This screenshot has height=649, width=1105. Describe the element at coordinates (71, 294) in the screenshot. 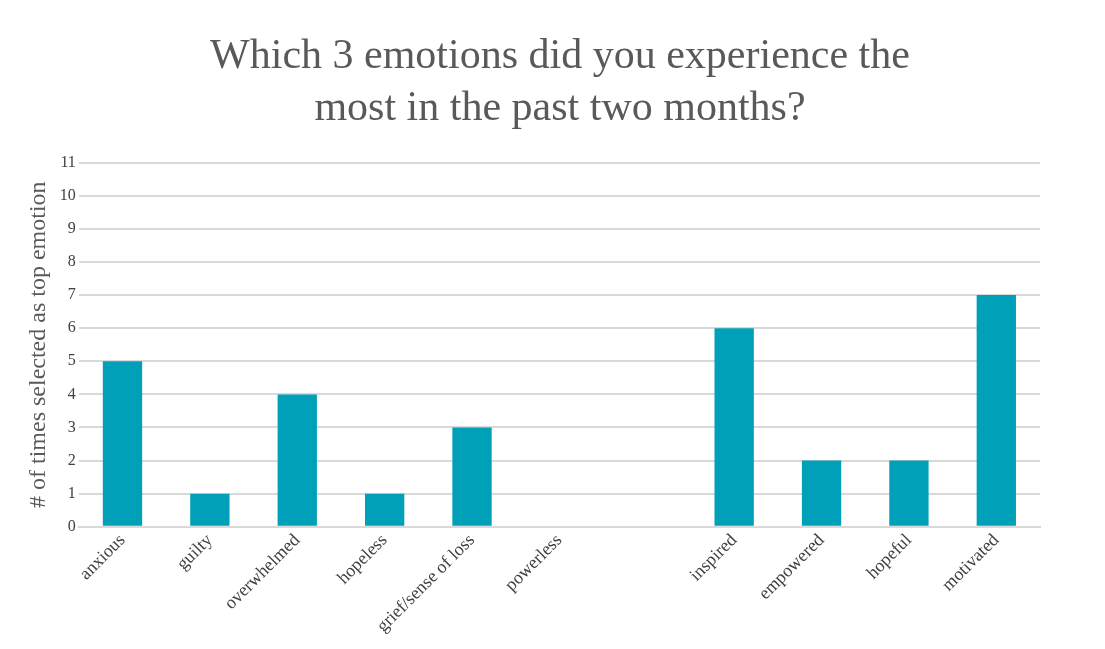

I see `y-tick-label: 7` at that location.